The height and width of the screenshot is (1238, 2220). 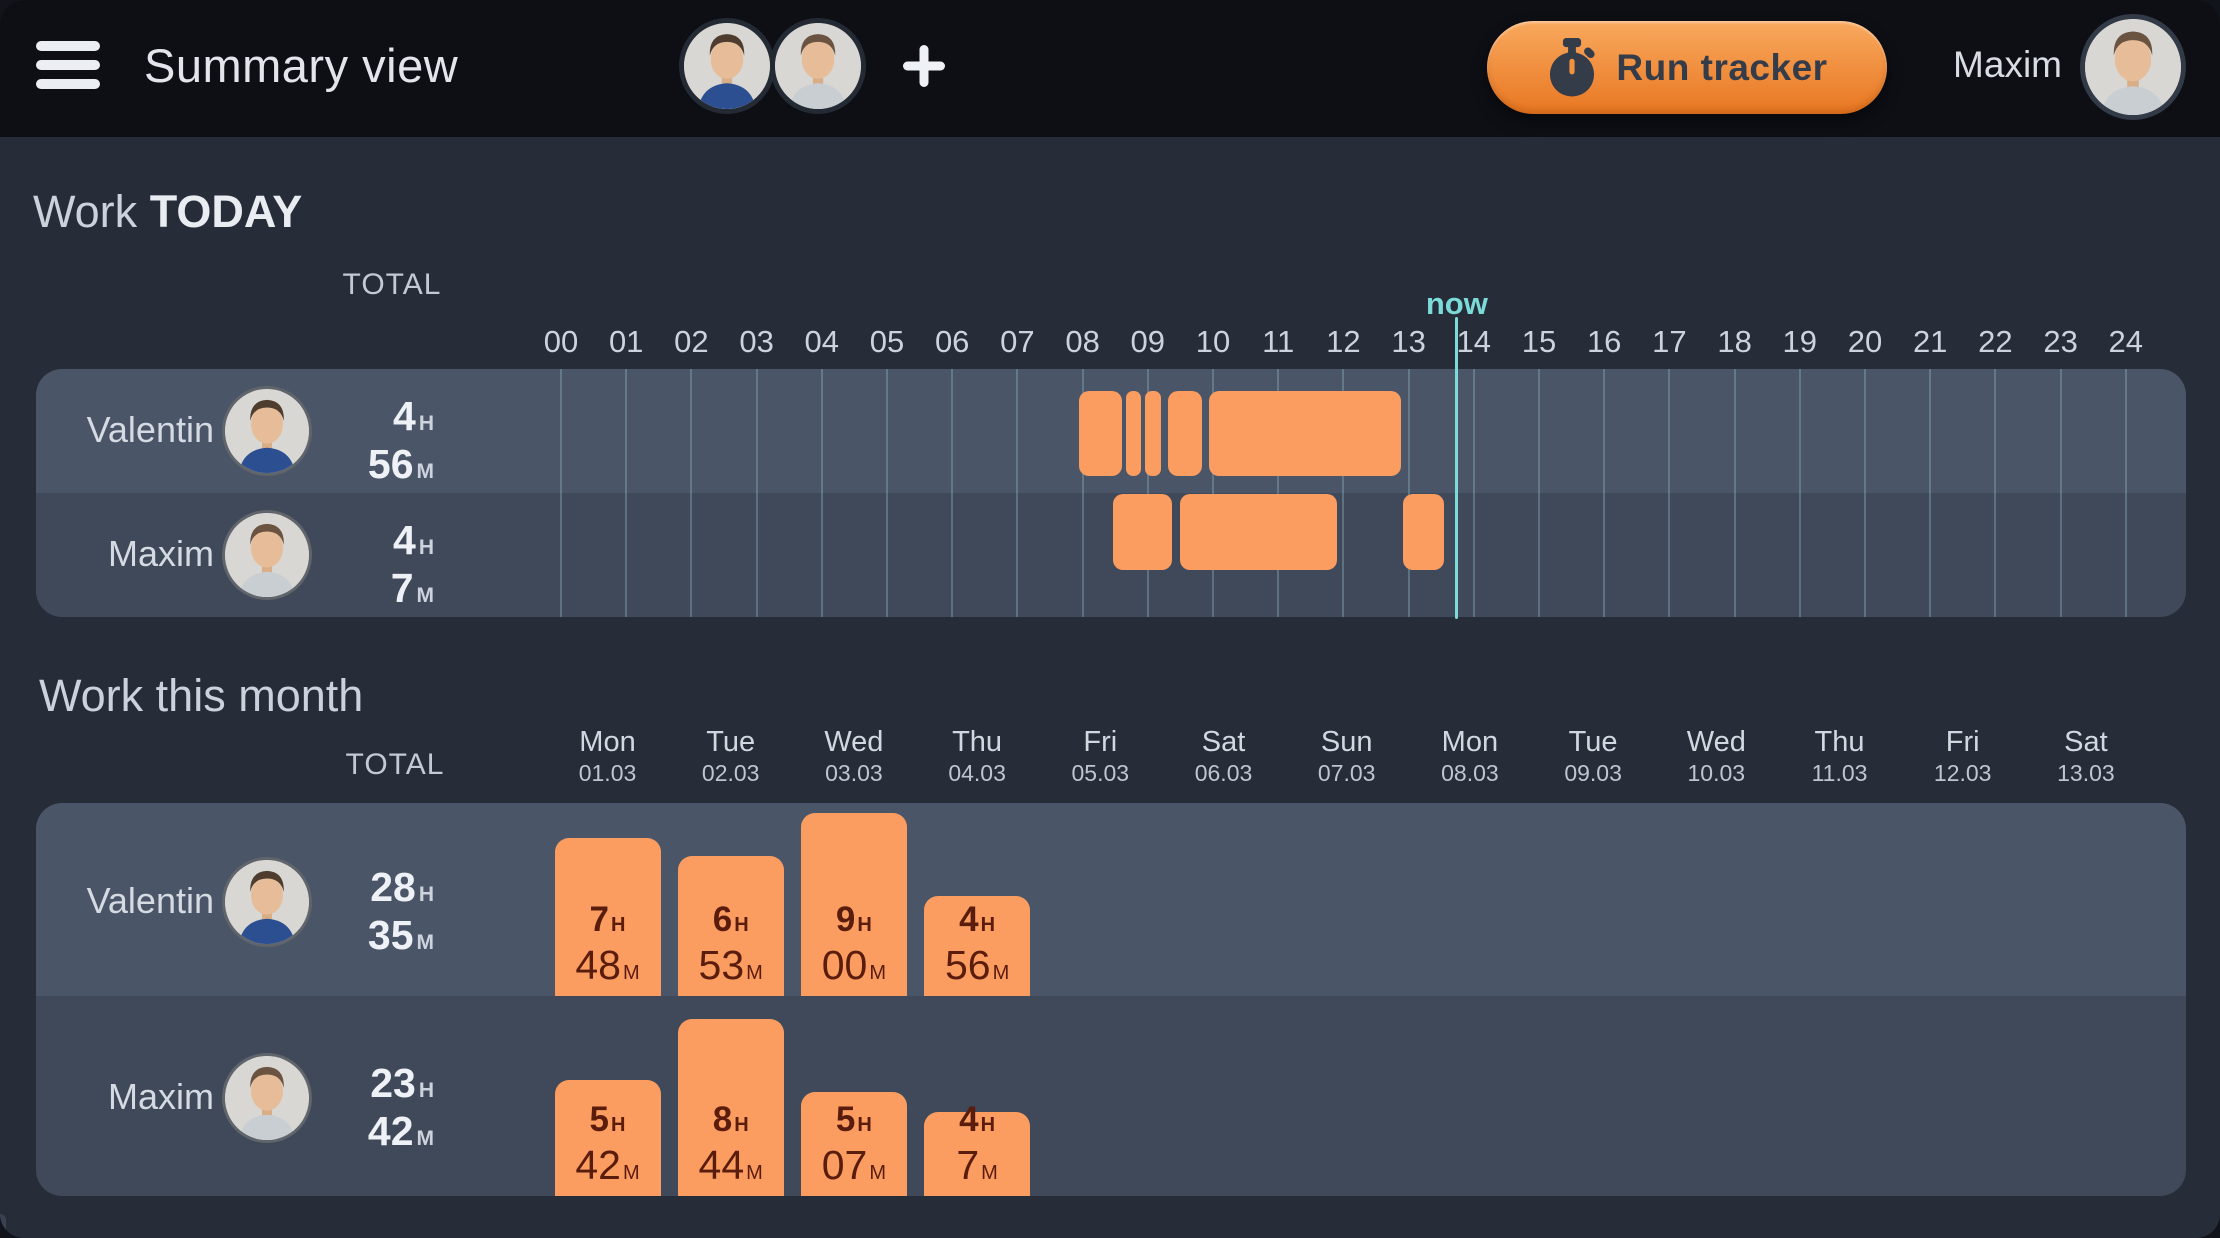 I want to click on day-total-bar: 8 H 44 M, so click(x=730, y=1107).